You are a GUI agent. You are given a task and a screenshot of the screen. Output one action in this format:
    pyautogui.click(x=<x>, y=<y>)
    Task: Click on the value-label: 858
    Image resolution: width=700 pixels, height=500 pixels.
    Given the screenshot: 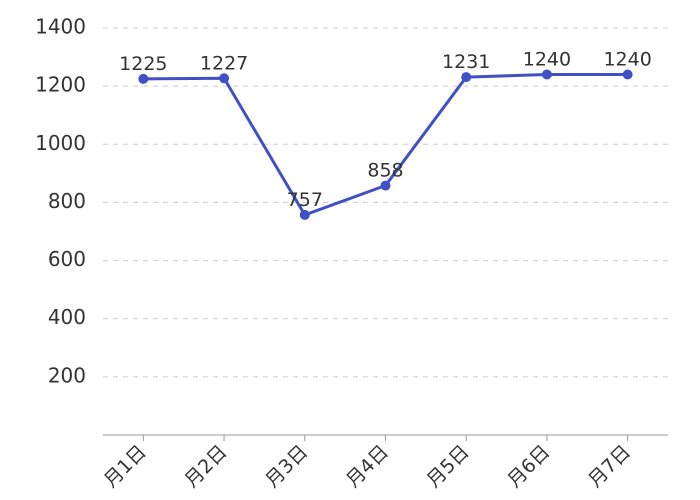 What is the action you would take?
    pyautogui.click(x=385, y=171)
    